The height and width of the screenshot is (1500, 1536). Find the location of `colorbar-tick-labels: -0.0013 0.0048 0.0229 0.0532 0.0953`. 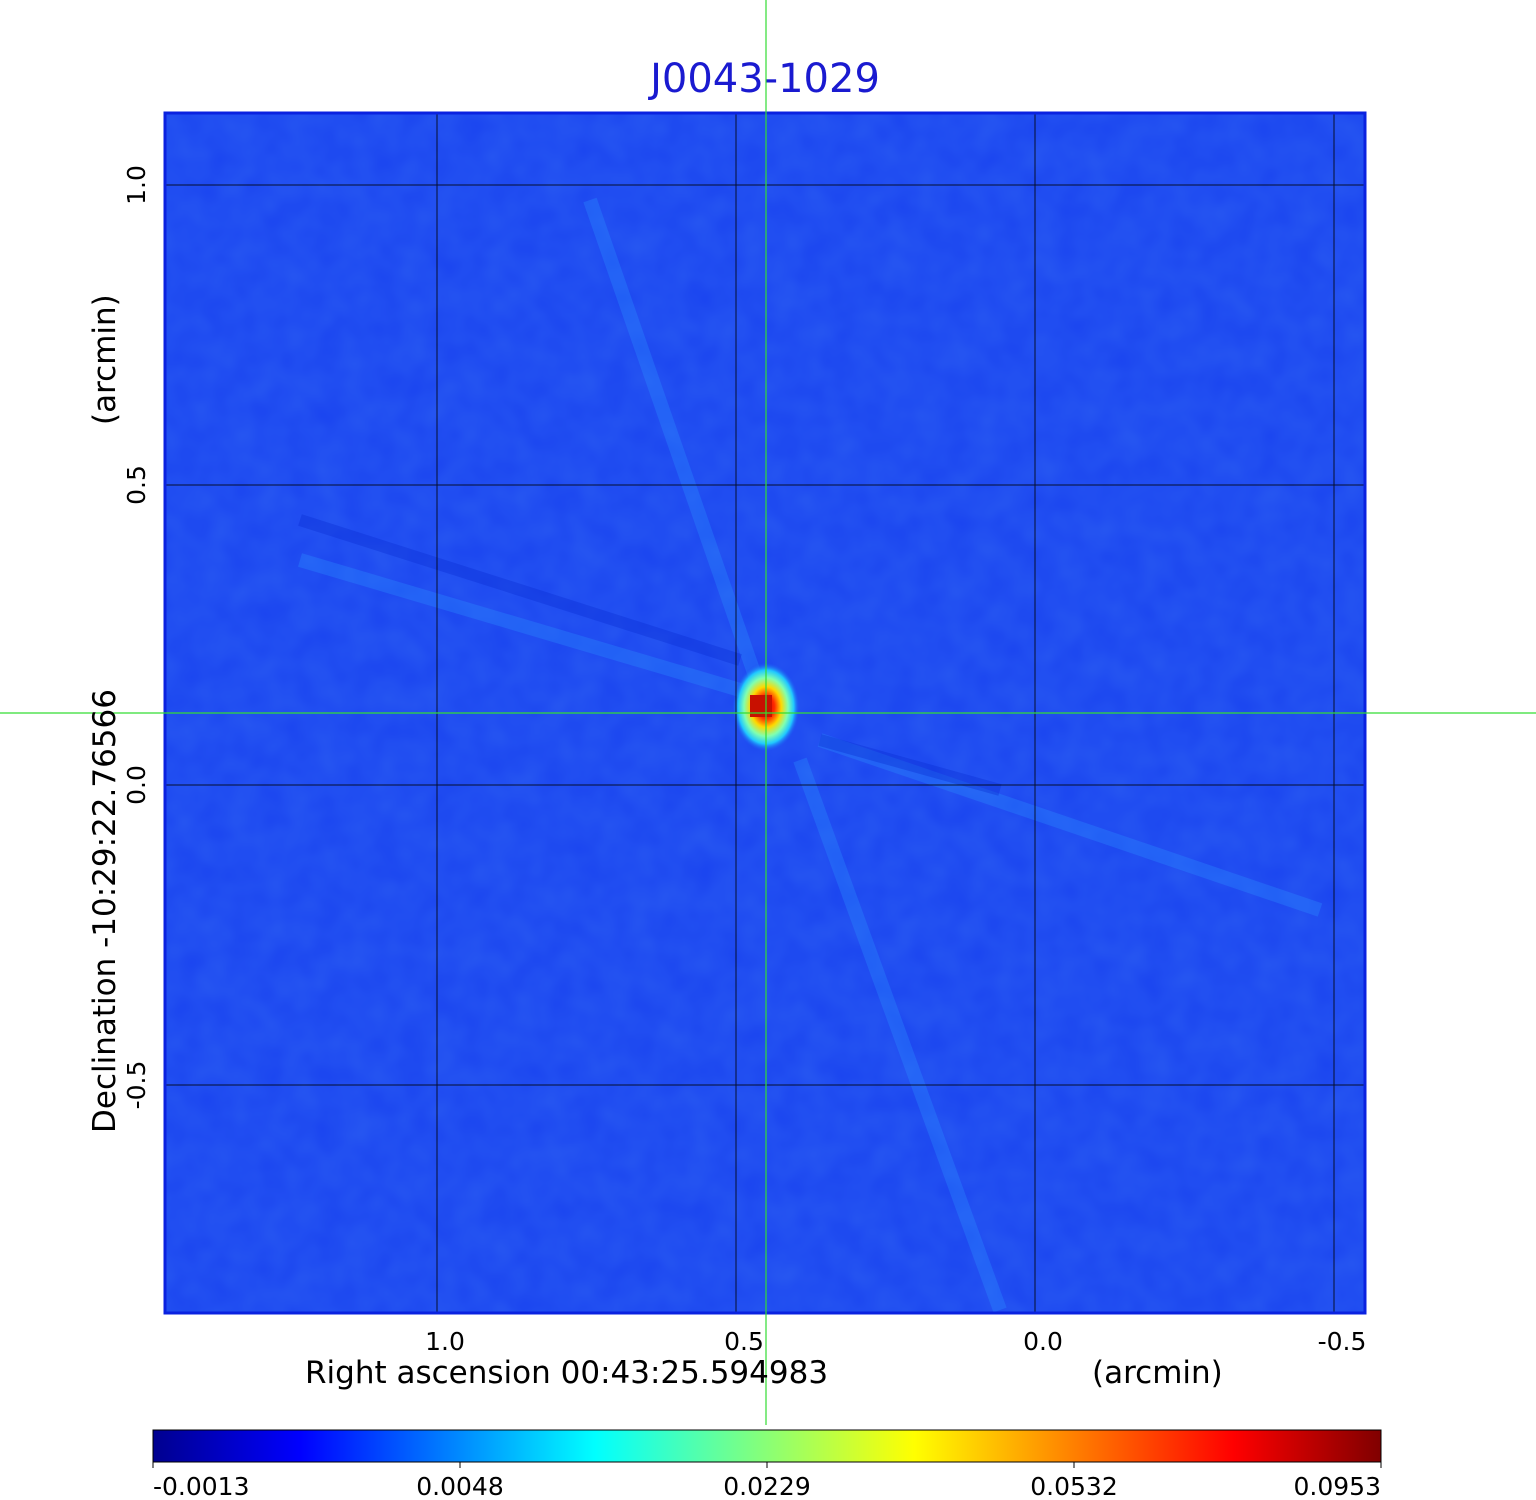

colorbar-tick-labels: -0.0013 0.0048 0.0229 0.0532 0.0953 is located at coordinates (767, 1481).